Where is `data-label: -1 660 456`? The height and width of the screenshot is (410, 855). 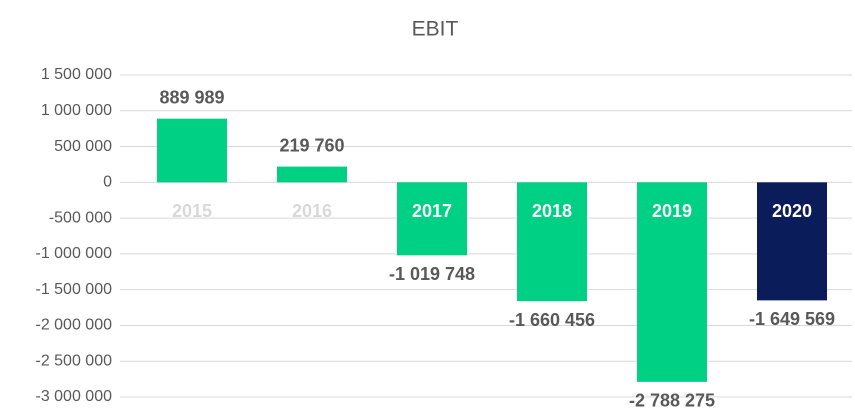
data-label: -1 660 456 is located at coordinates (552, 320).